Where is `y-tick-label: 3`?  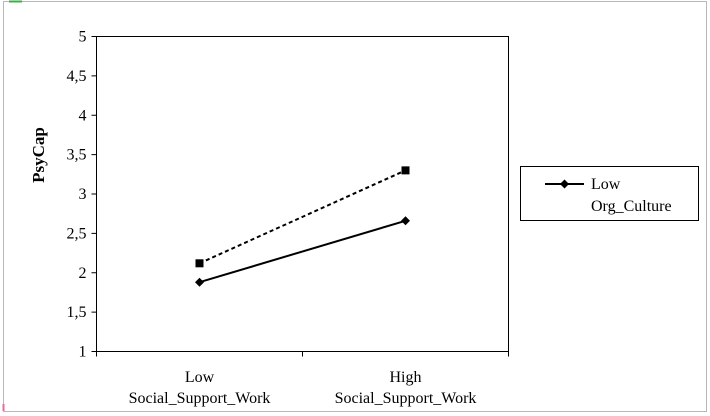
y-tick-label: 3 is located at coordinates (83, 194).